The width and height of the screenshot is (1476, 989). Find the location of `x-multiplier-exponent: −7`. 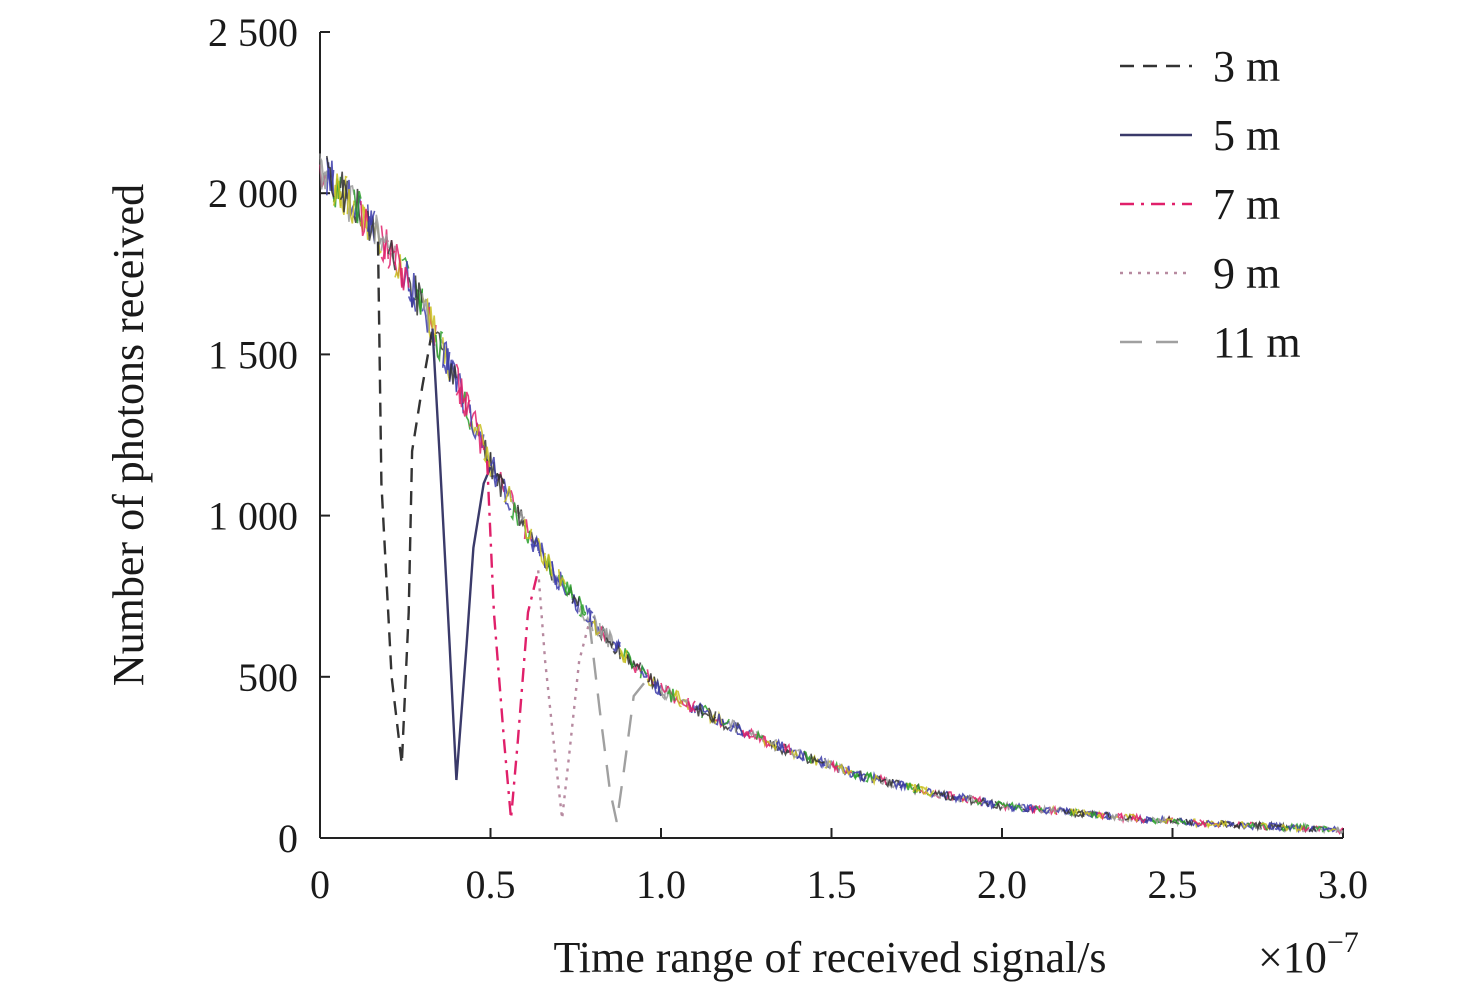

x-multiplier-exponent: −7 is located at coordinates (1343, 942).